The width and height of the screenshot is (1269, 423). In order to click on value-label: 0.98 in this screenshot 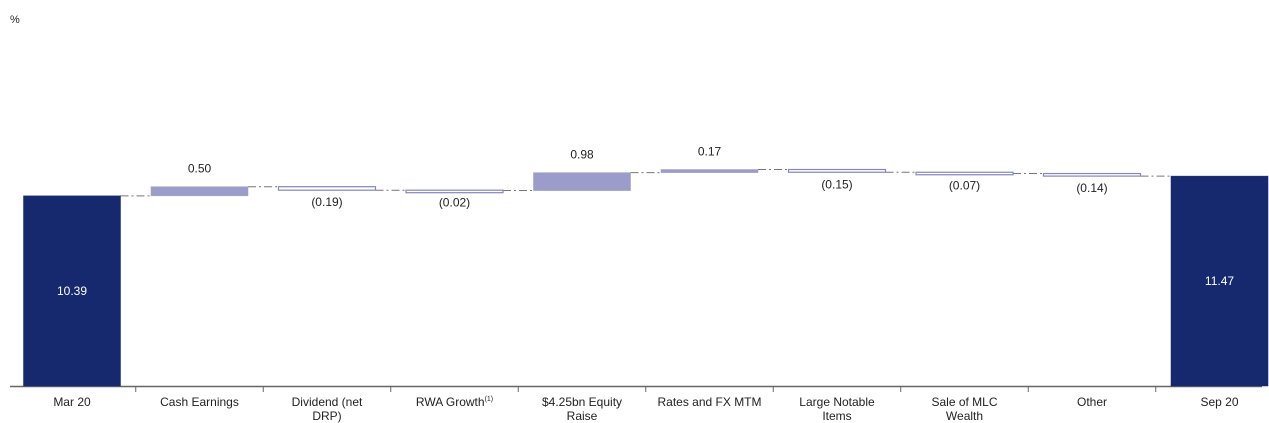, I will do `click(582, 155)`.